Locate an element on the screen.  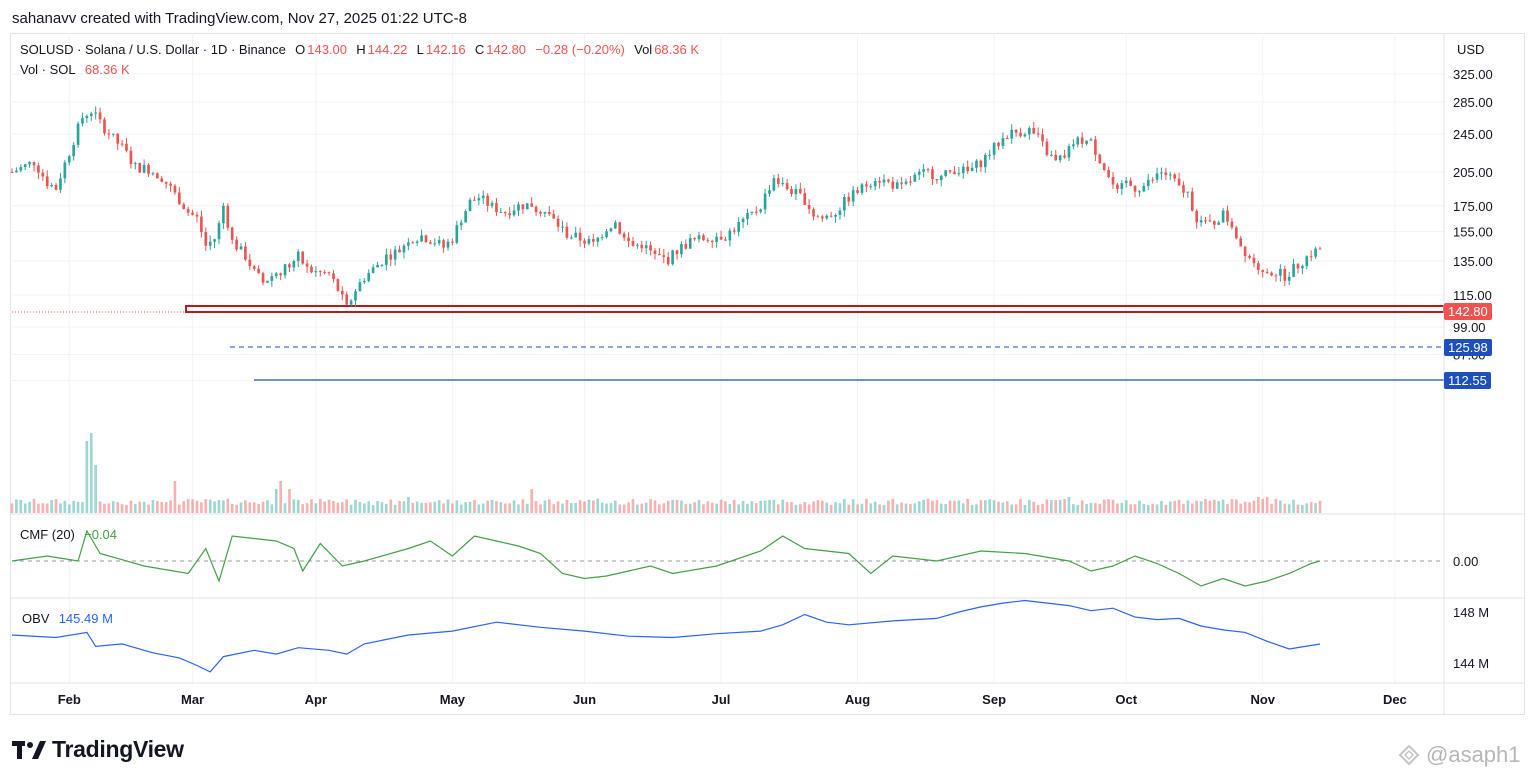
price-tick-label: 155.00 is located at coordinates (1473, 232).